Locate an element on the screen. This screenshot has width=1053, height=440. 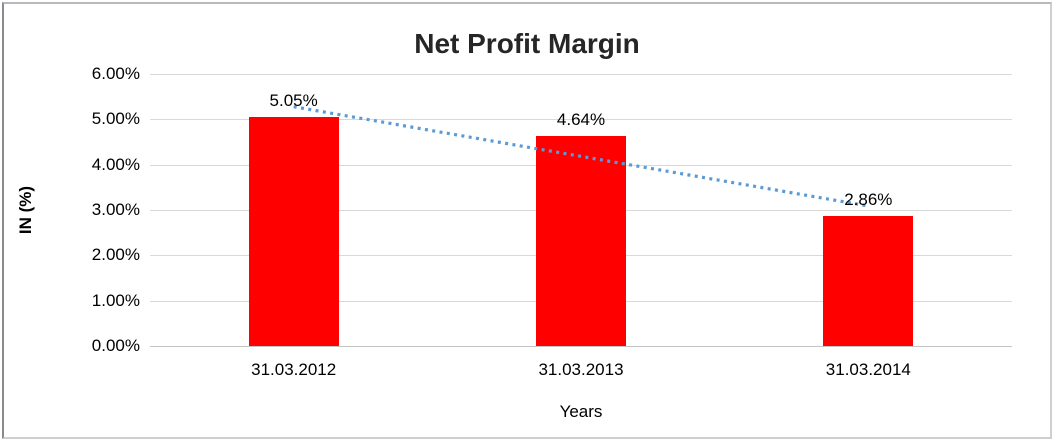
y-tick-label: 0.00% is located at coordinates (115, 345).